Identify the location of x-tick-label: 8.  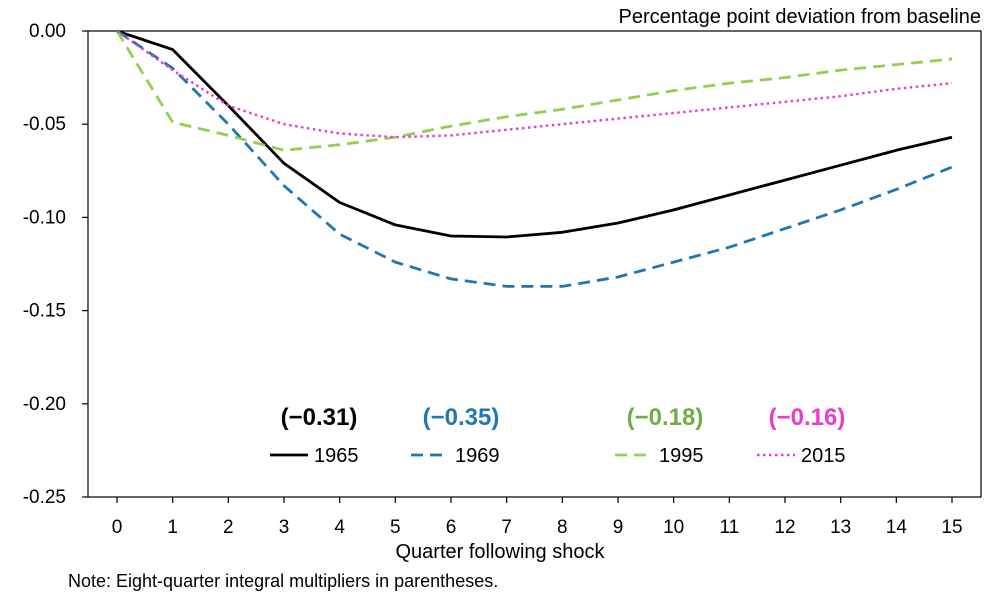
(562, 527).